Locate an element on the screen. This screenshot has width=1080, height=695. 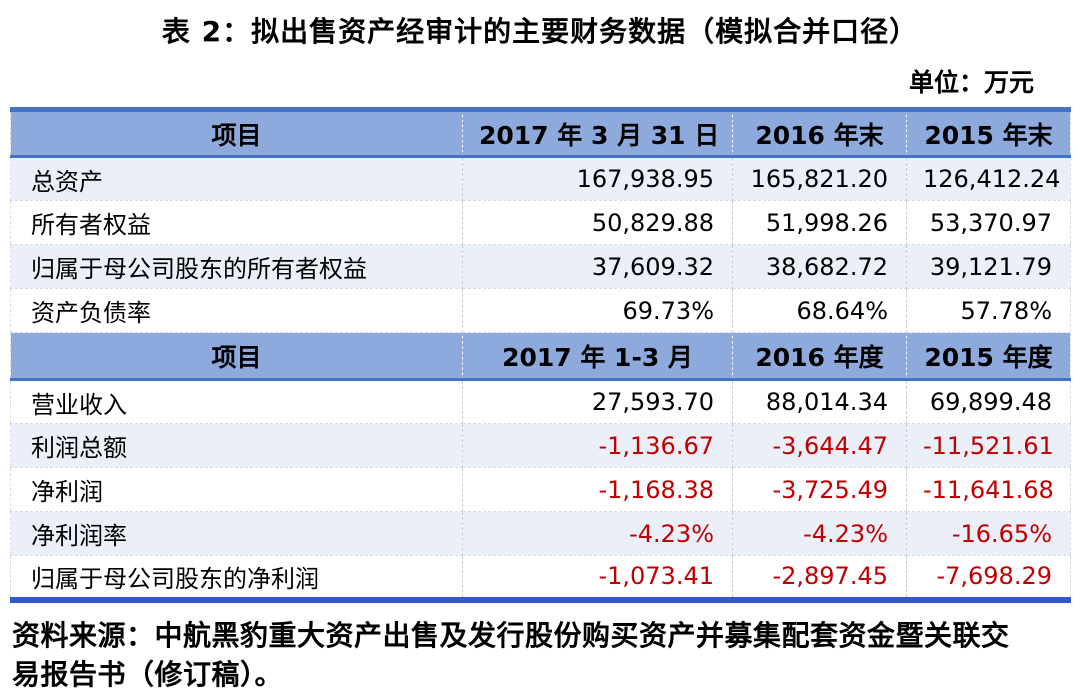
table-row-operating-revenue: 营业收入 27,593.70 88,014.34 69,899.48 is located at coordinates (541, 402).